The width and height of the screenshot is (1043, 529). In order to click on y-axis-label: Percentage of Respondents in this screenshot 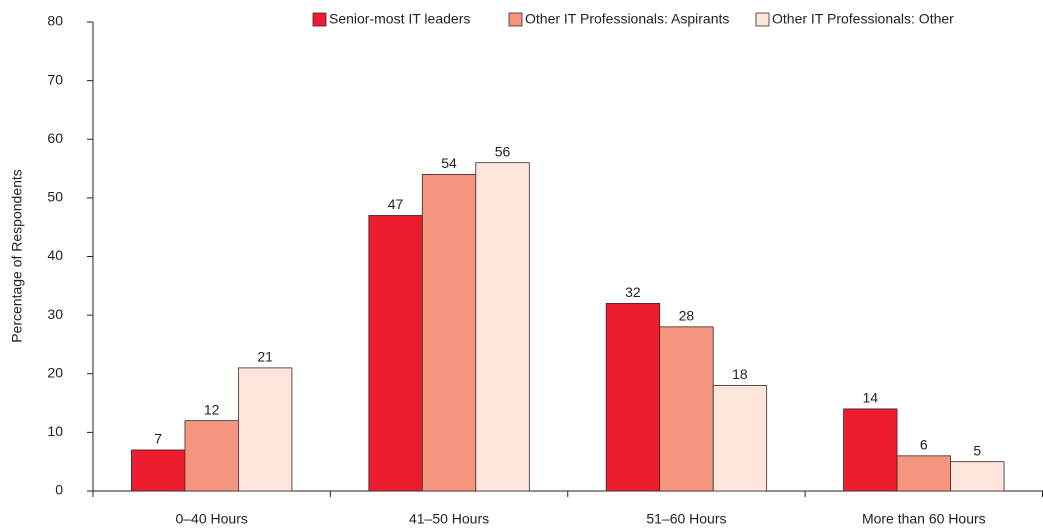, I will do `click(17, 256)`.